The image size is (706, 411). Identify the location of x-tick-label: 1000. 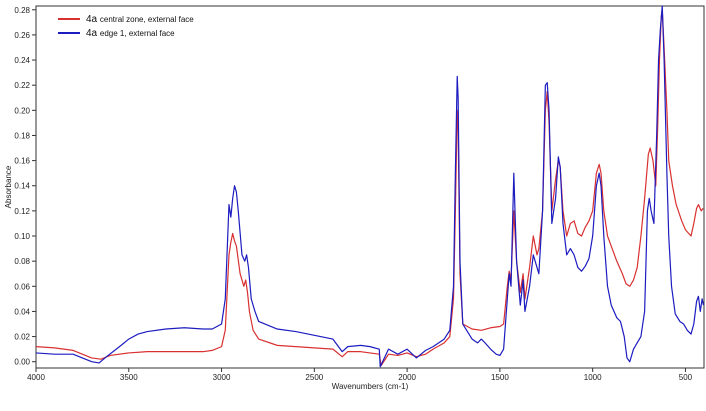
(593, 377).